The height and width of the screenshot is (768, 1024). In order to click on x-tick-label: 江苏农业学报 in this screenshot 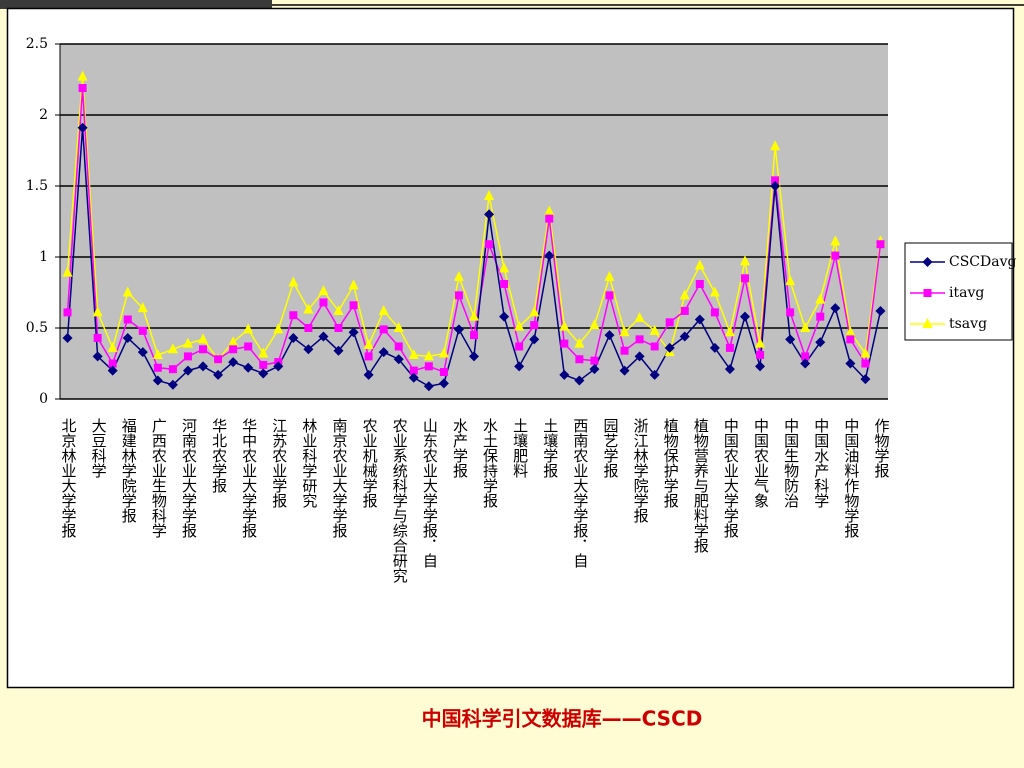, I will do `click(279, 463)`.